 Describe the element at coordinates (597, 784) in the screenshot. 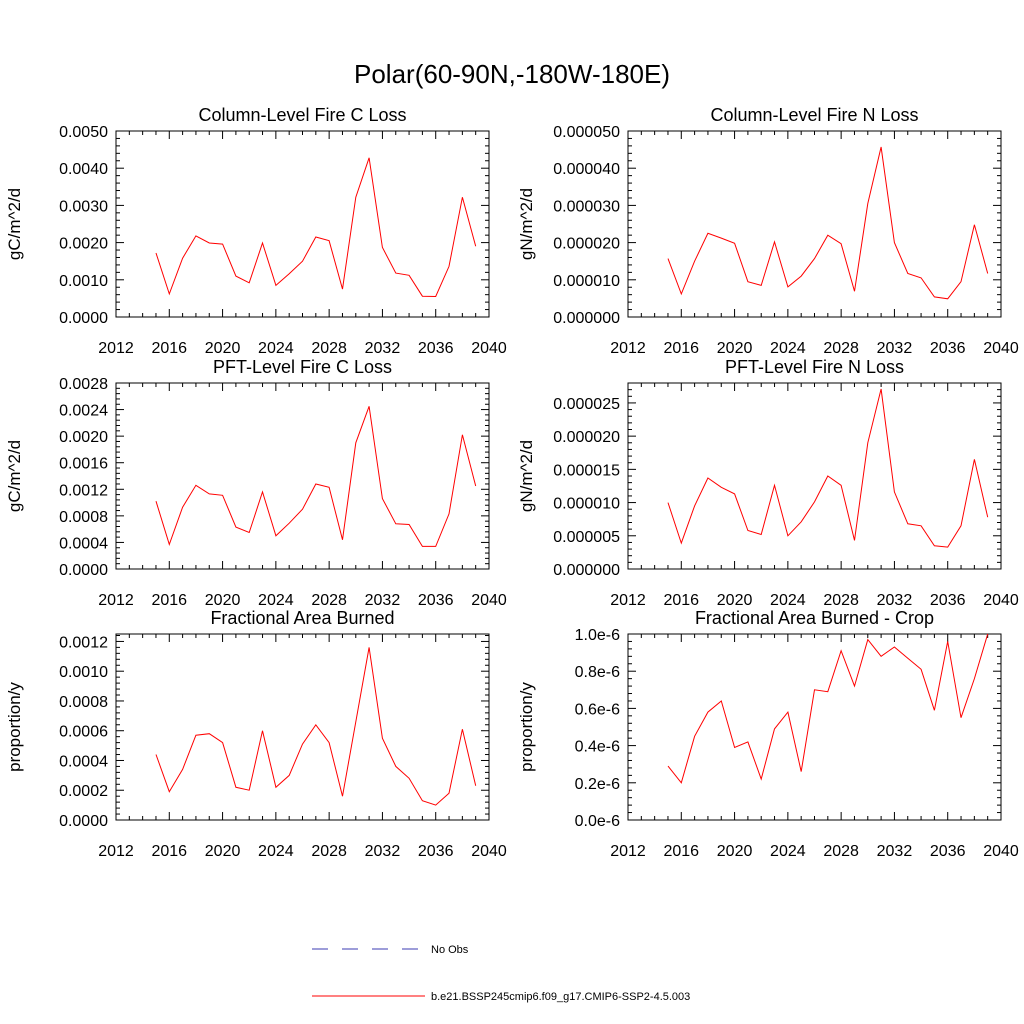

I see `y-tick-label: 0.2e-6` at that location.